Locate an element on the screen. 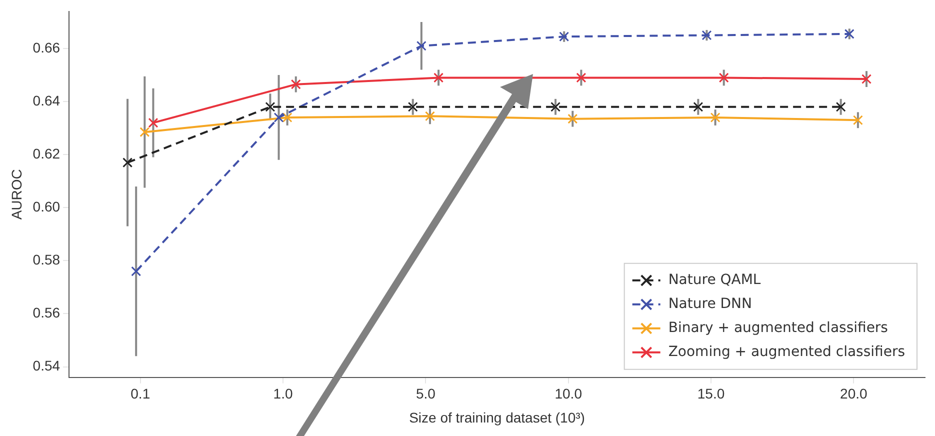  y-tick-label: 0.64 is located at coordinates (46, 100).